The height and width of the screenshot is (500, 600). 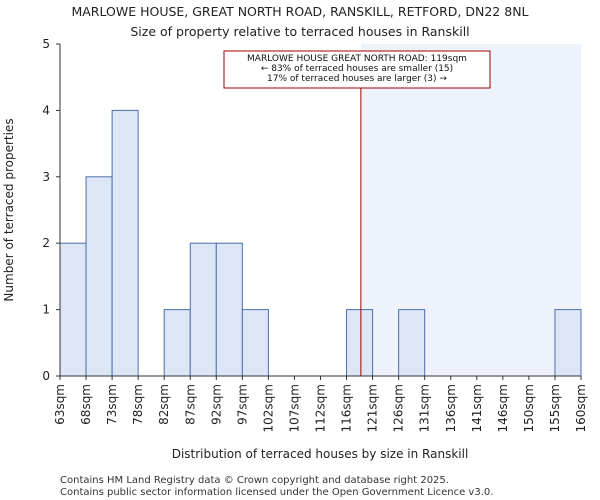 What do you see at coordinates (373, 408) in the screenshot?
I see `x-tick-label-121sqm: 121sqm` at bounding box center [373, 408].